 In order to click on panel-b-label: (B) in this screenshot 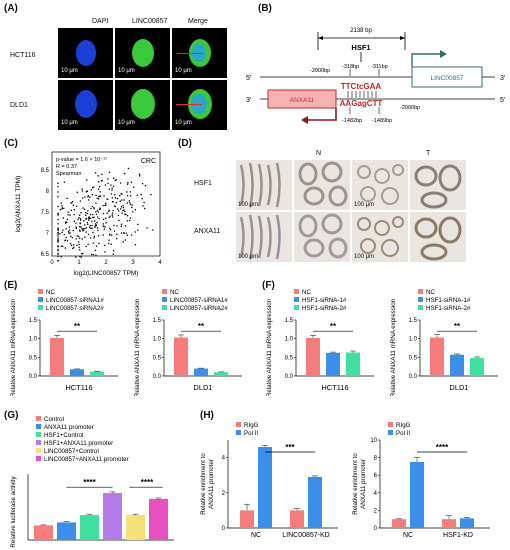, I will do `click(265, 8)`.